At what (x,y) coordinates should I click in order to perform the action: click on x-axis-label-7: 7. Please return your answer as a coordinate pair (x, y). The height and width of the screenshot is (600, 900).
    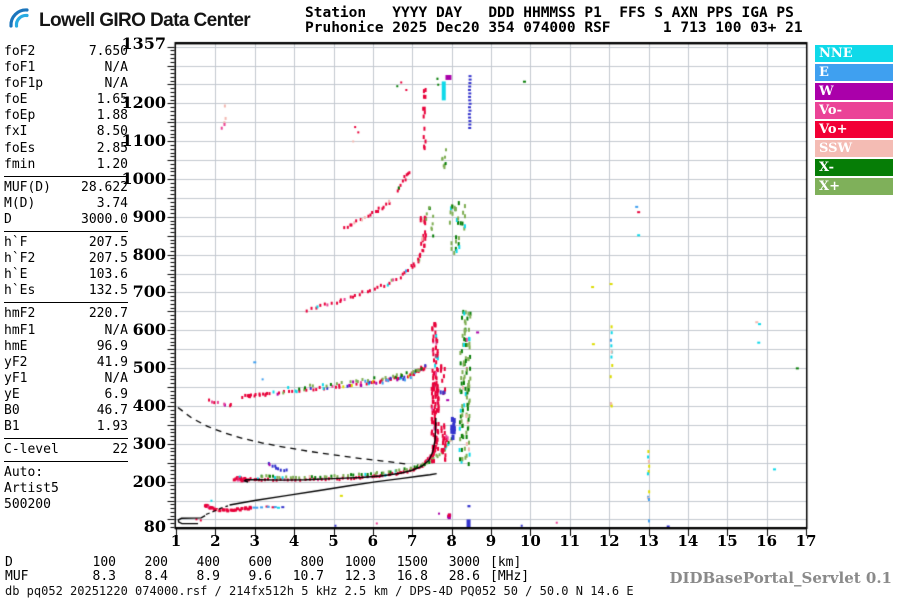
    Looking at the image, I should click on (412, 541).